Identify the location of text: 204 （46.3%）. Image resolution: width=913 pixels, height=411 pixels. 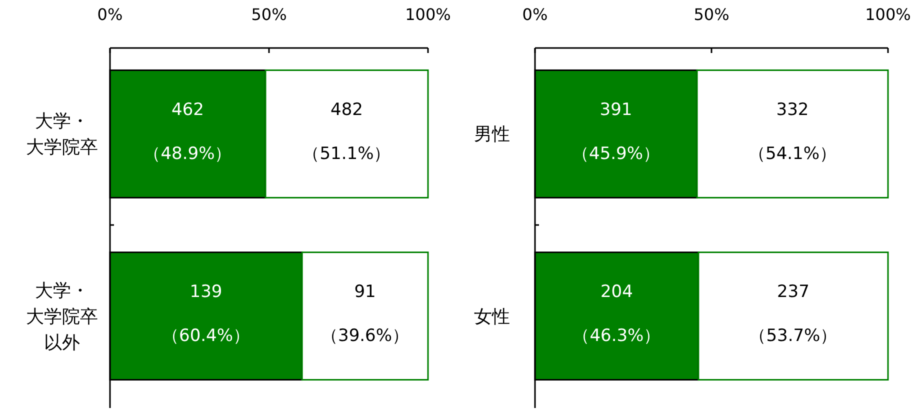
(616, 314).